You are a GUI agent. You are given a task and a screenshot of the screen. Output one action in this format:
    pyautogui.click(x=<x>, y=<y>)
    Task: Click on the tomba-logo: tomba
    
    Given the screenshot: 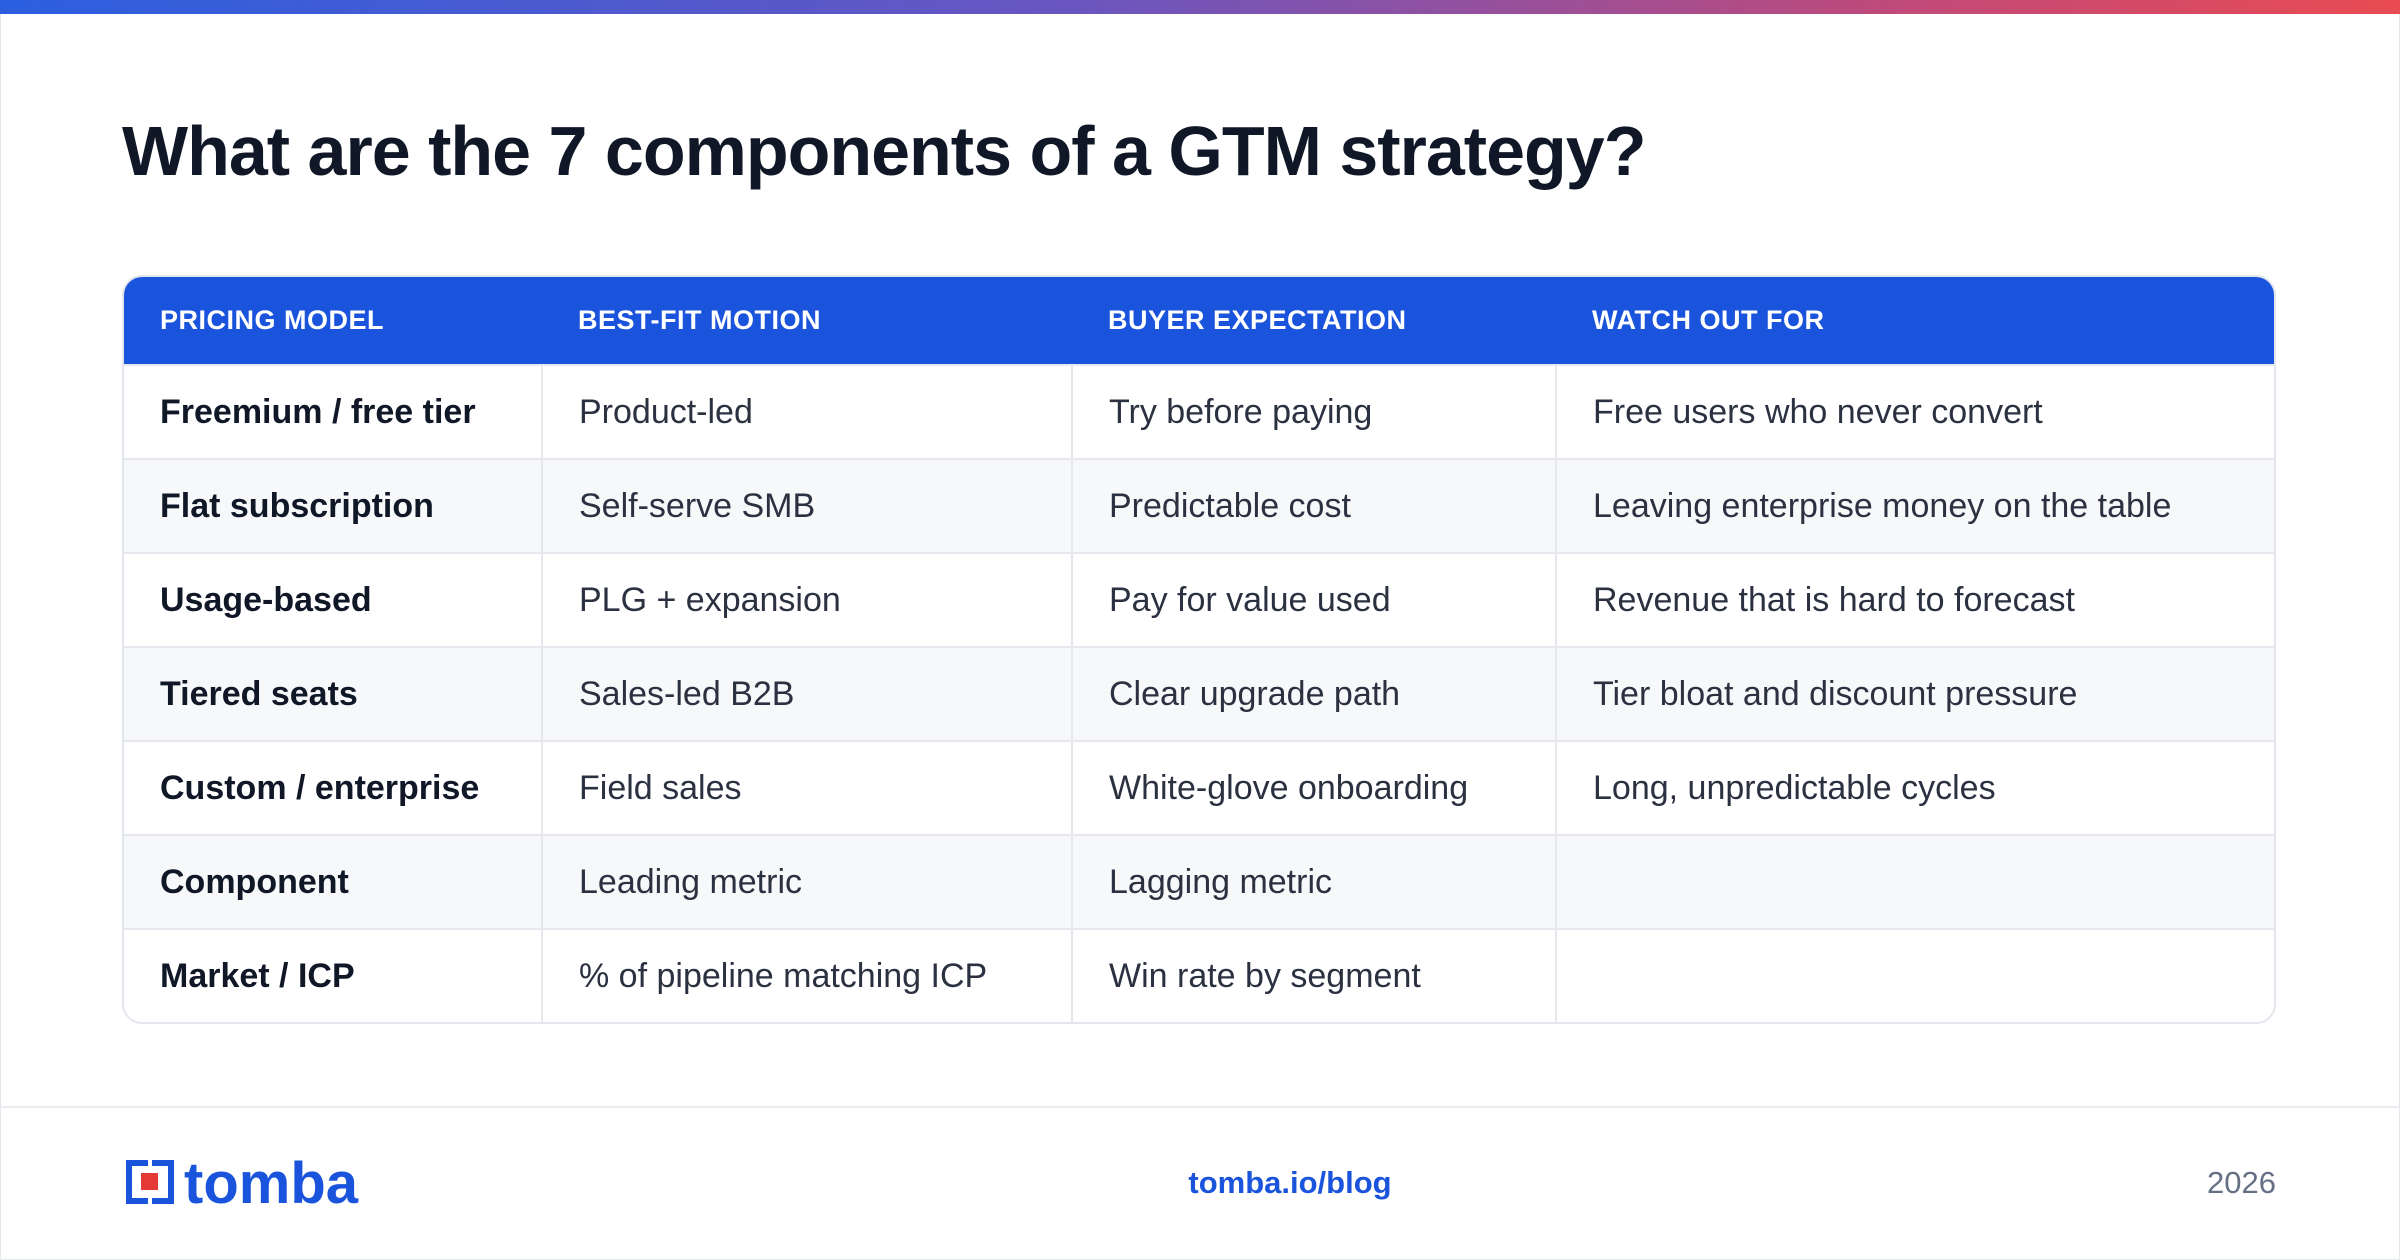 What is the action you would take?
    pyautogui.click(x=240, y=1183)
    